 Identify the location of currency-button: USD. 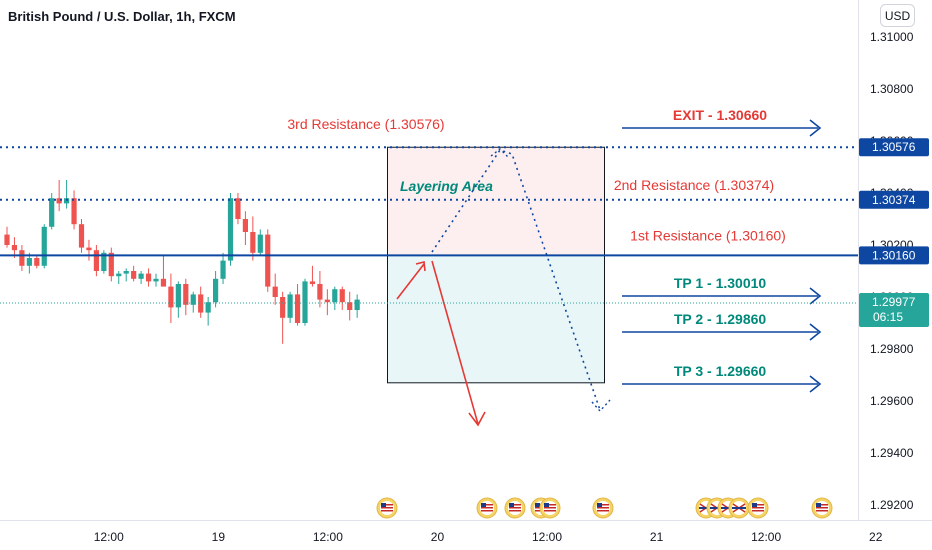
(897, 15).